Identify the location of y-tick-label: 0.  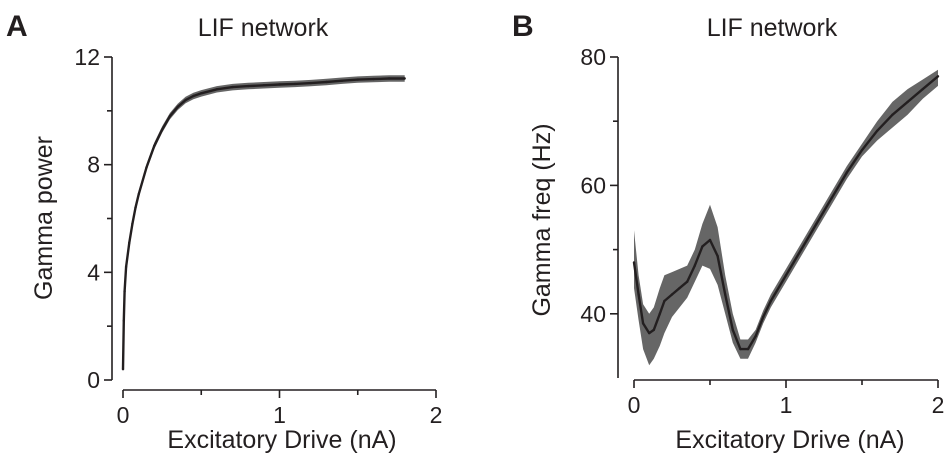
(93, 380).